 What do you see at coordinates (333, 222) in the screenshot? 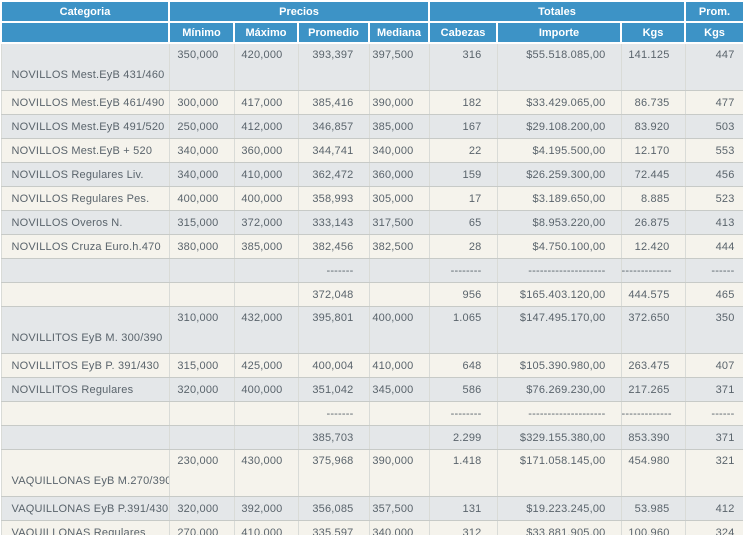
I see `cell-promedio: 333,143` at bounding box center [333, 222].